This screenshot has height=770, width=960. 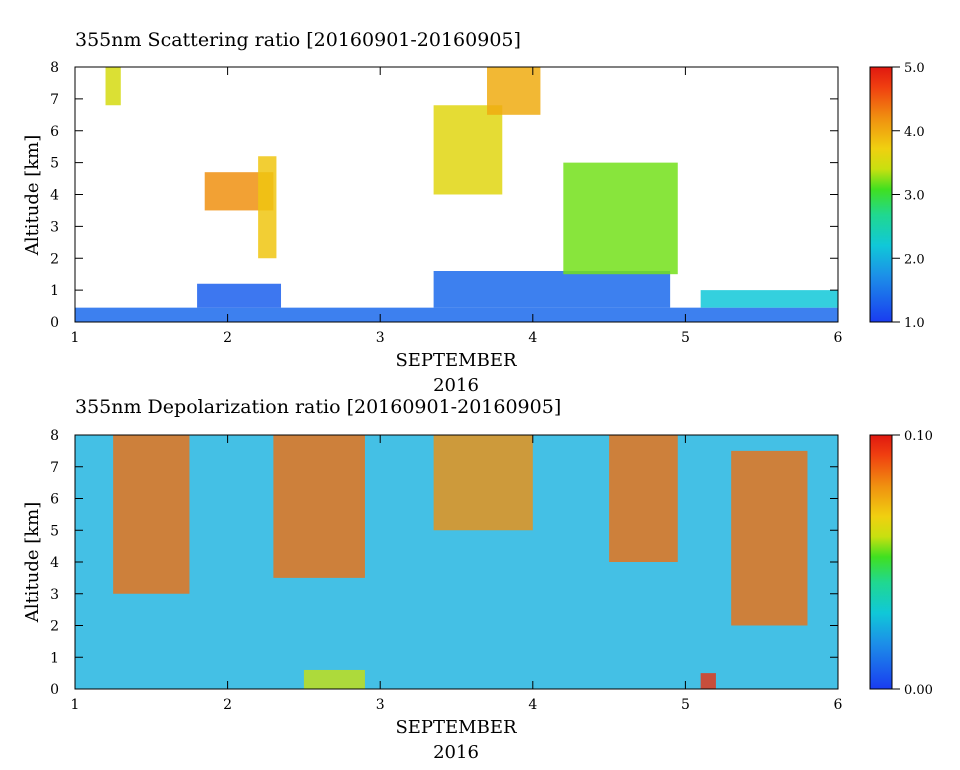 What do you see at coordinates (914, 132) in the screenshot?
I see `colorbar-tick-label: 4.0` at bounding box center [914, 132].